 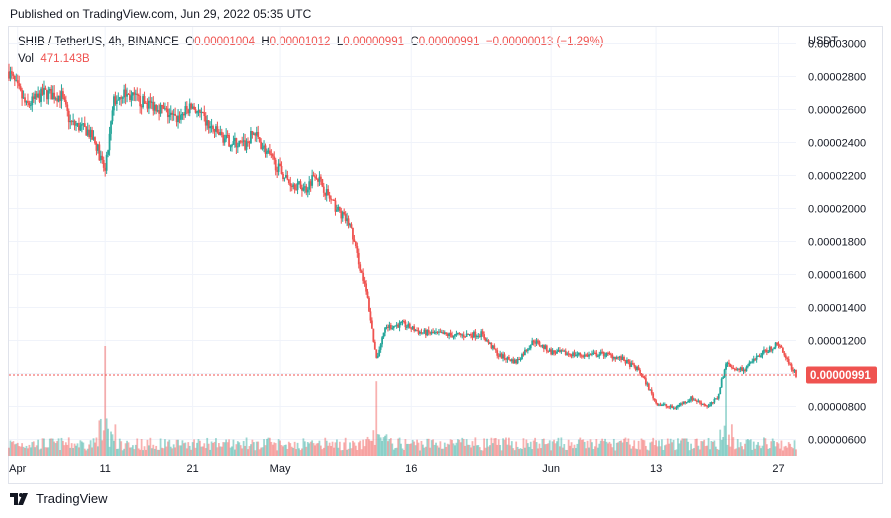 I want to click on close-label: C, so click(x=414, y=42).